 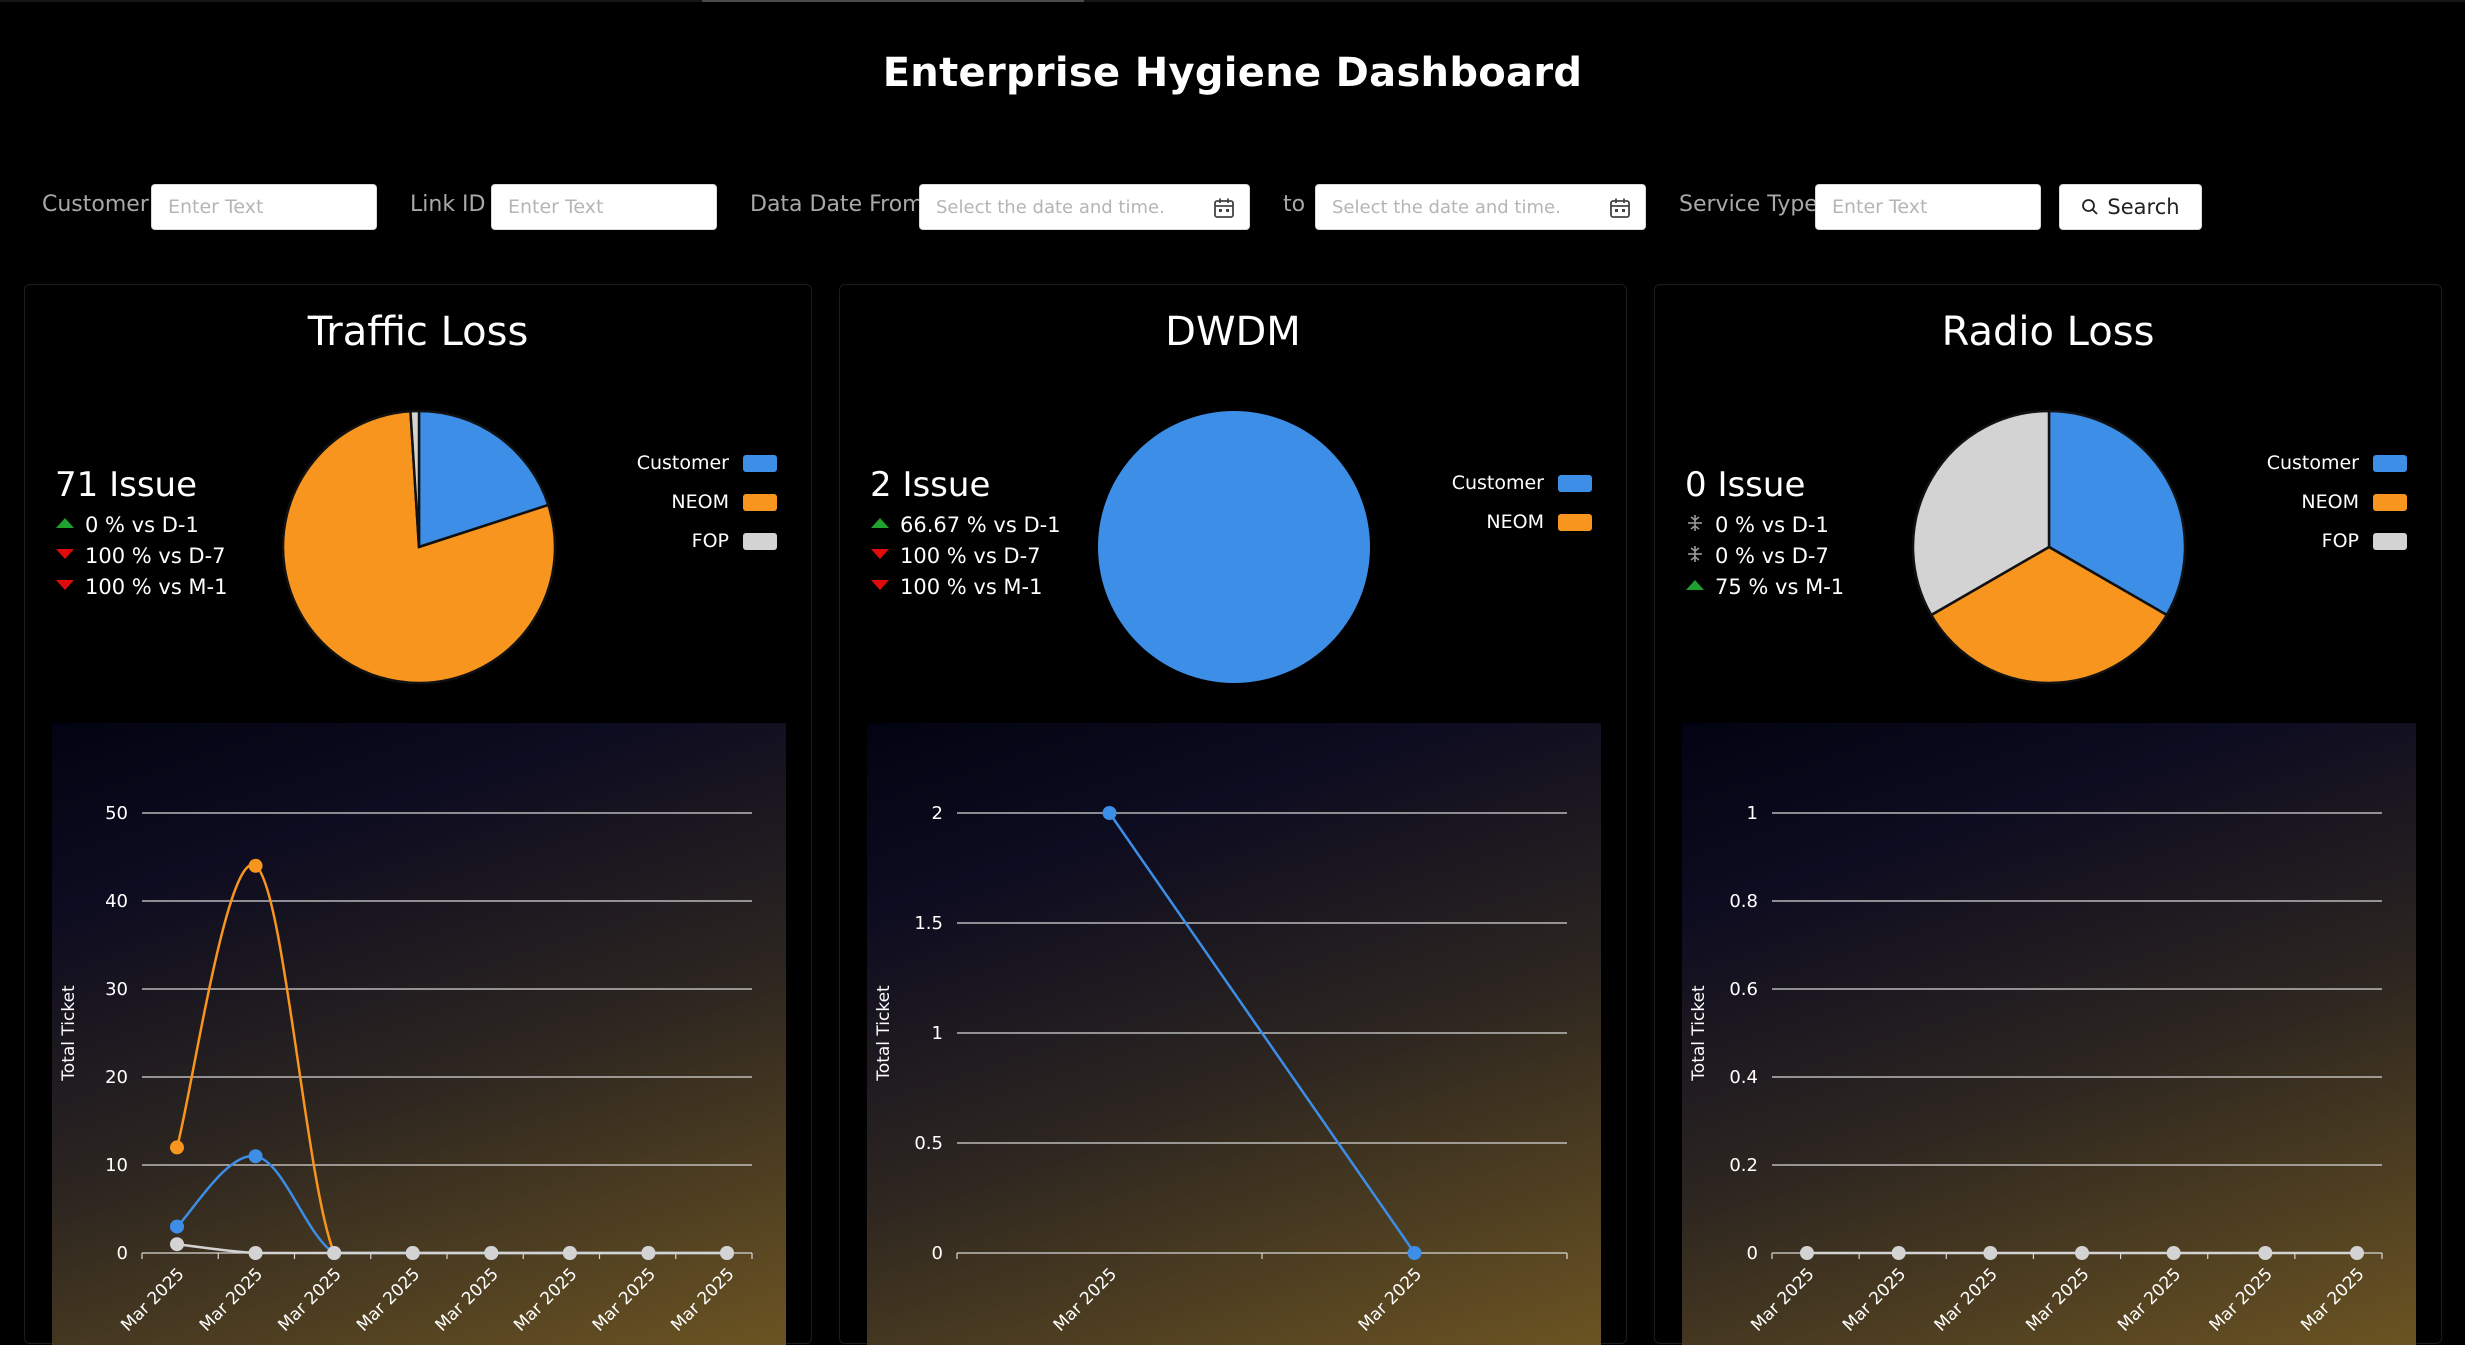 I want to click on date-to-input, so click(x=1461, y=207).